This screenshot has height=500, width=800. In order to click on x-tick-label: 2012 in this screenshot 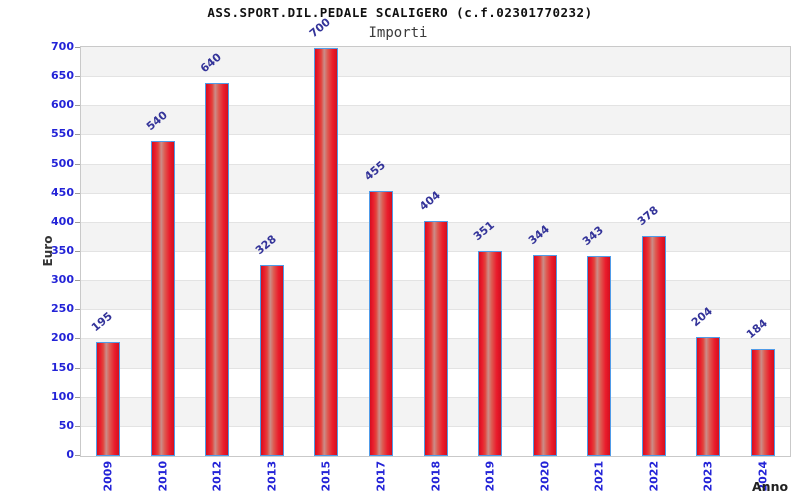, I will do `click(217, 476)`.